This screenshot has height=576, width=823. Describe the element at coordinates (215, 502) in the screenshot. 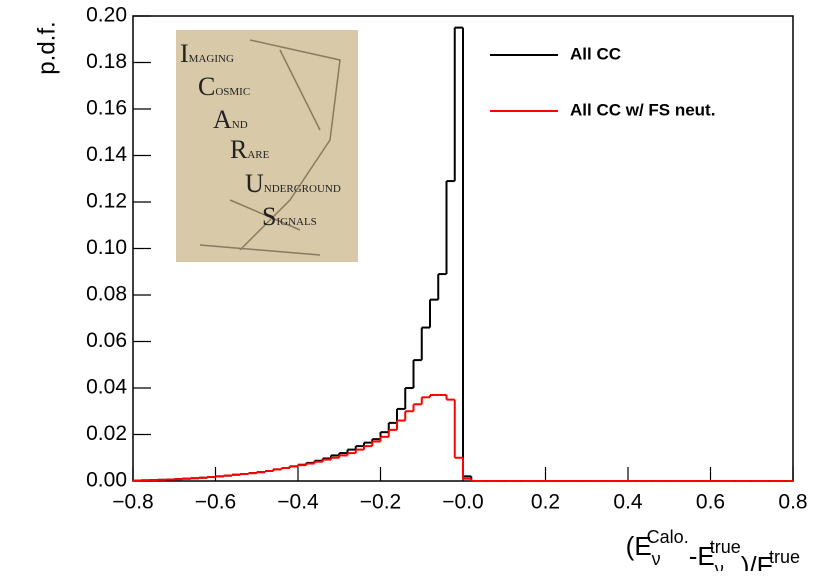

I see `x-tick-label: −0.6` at that location.